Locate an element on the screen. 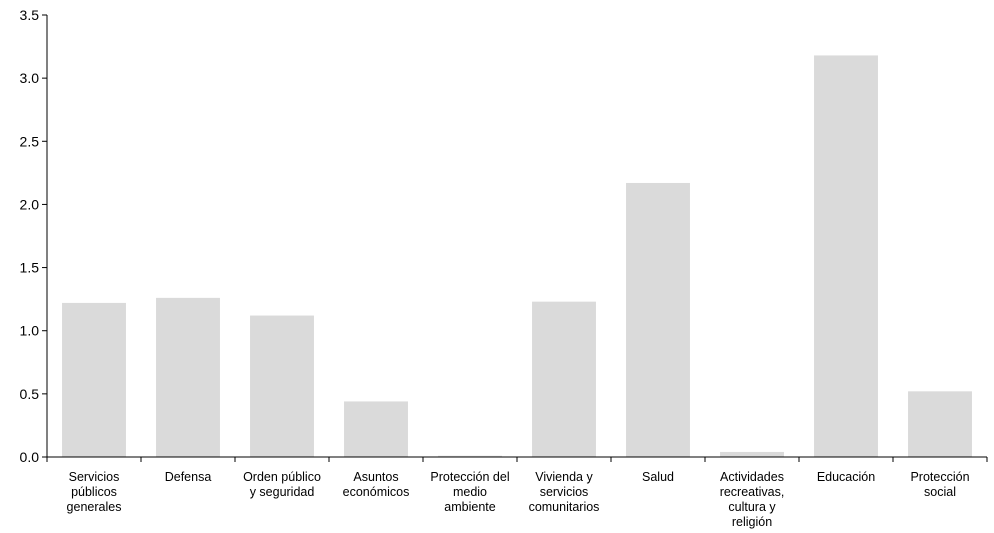 The width and height of the screenshot is (994, 533). x-tick-label-line: Servicios is located at coordinates (94, 477).